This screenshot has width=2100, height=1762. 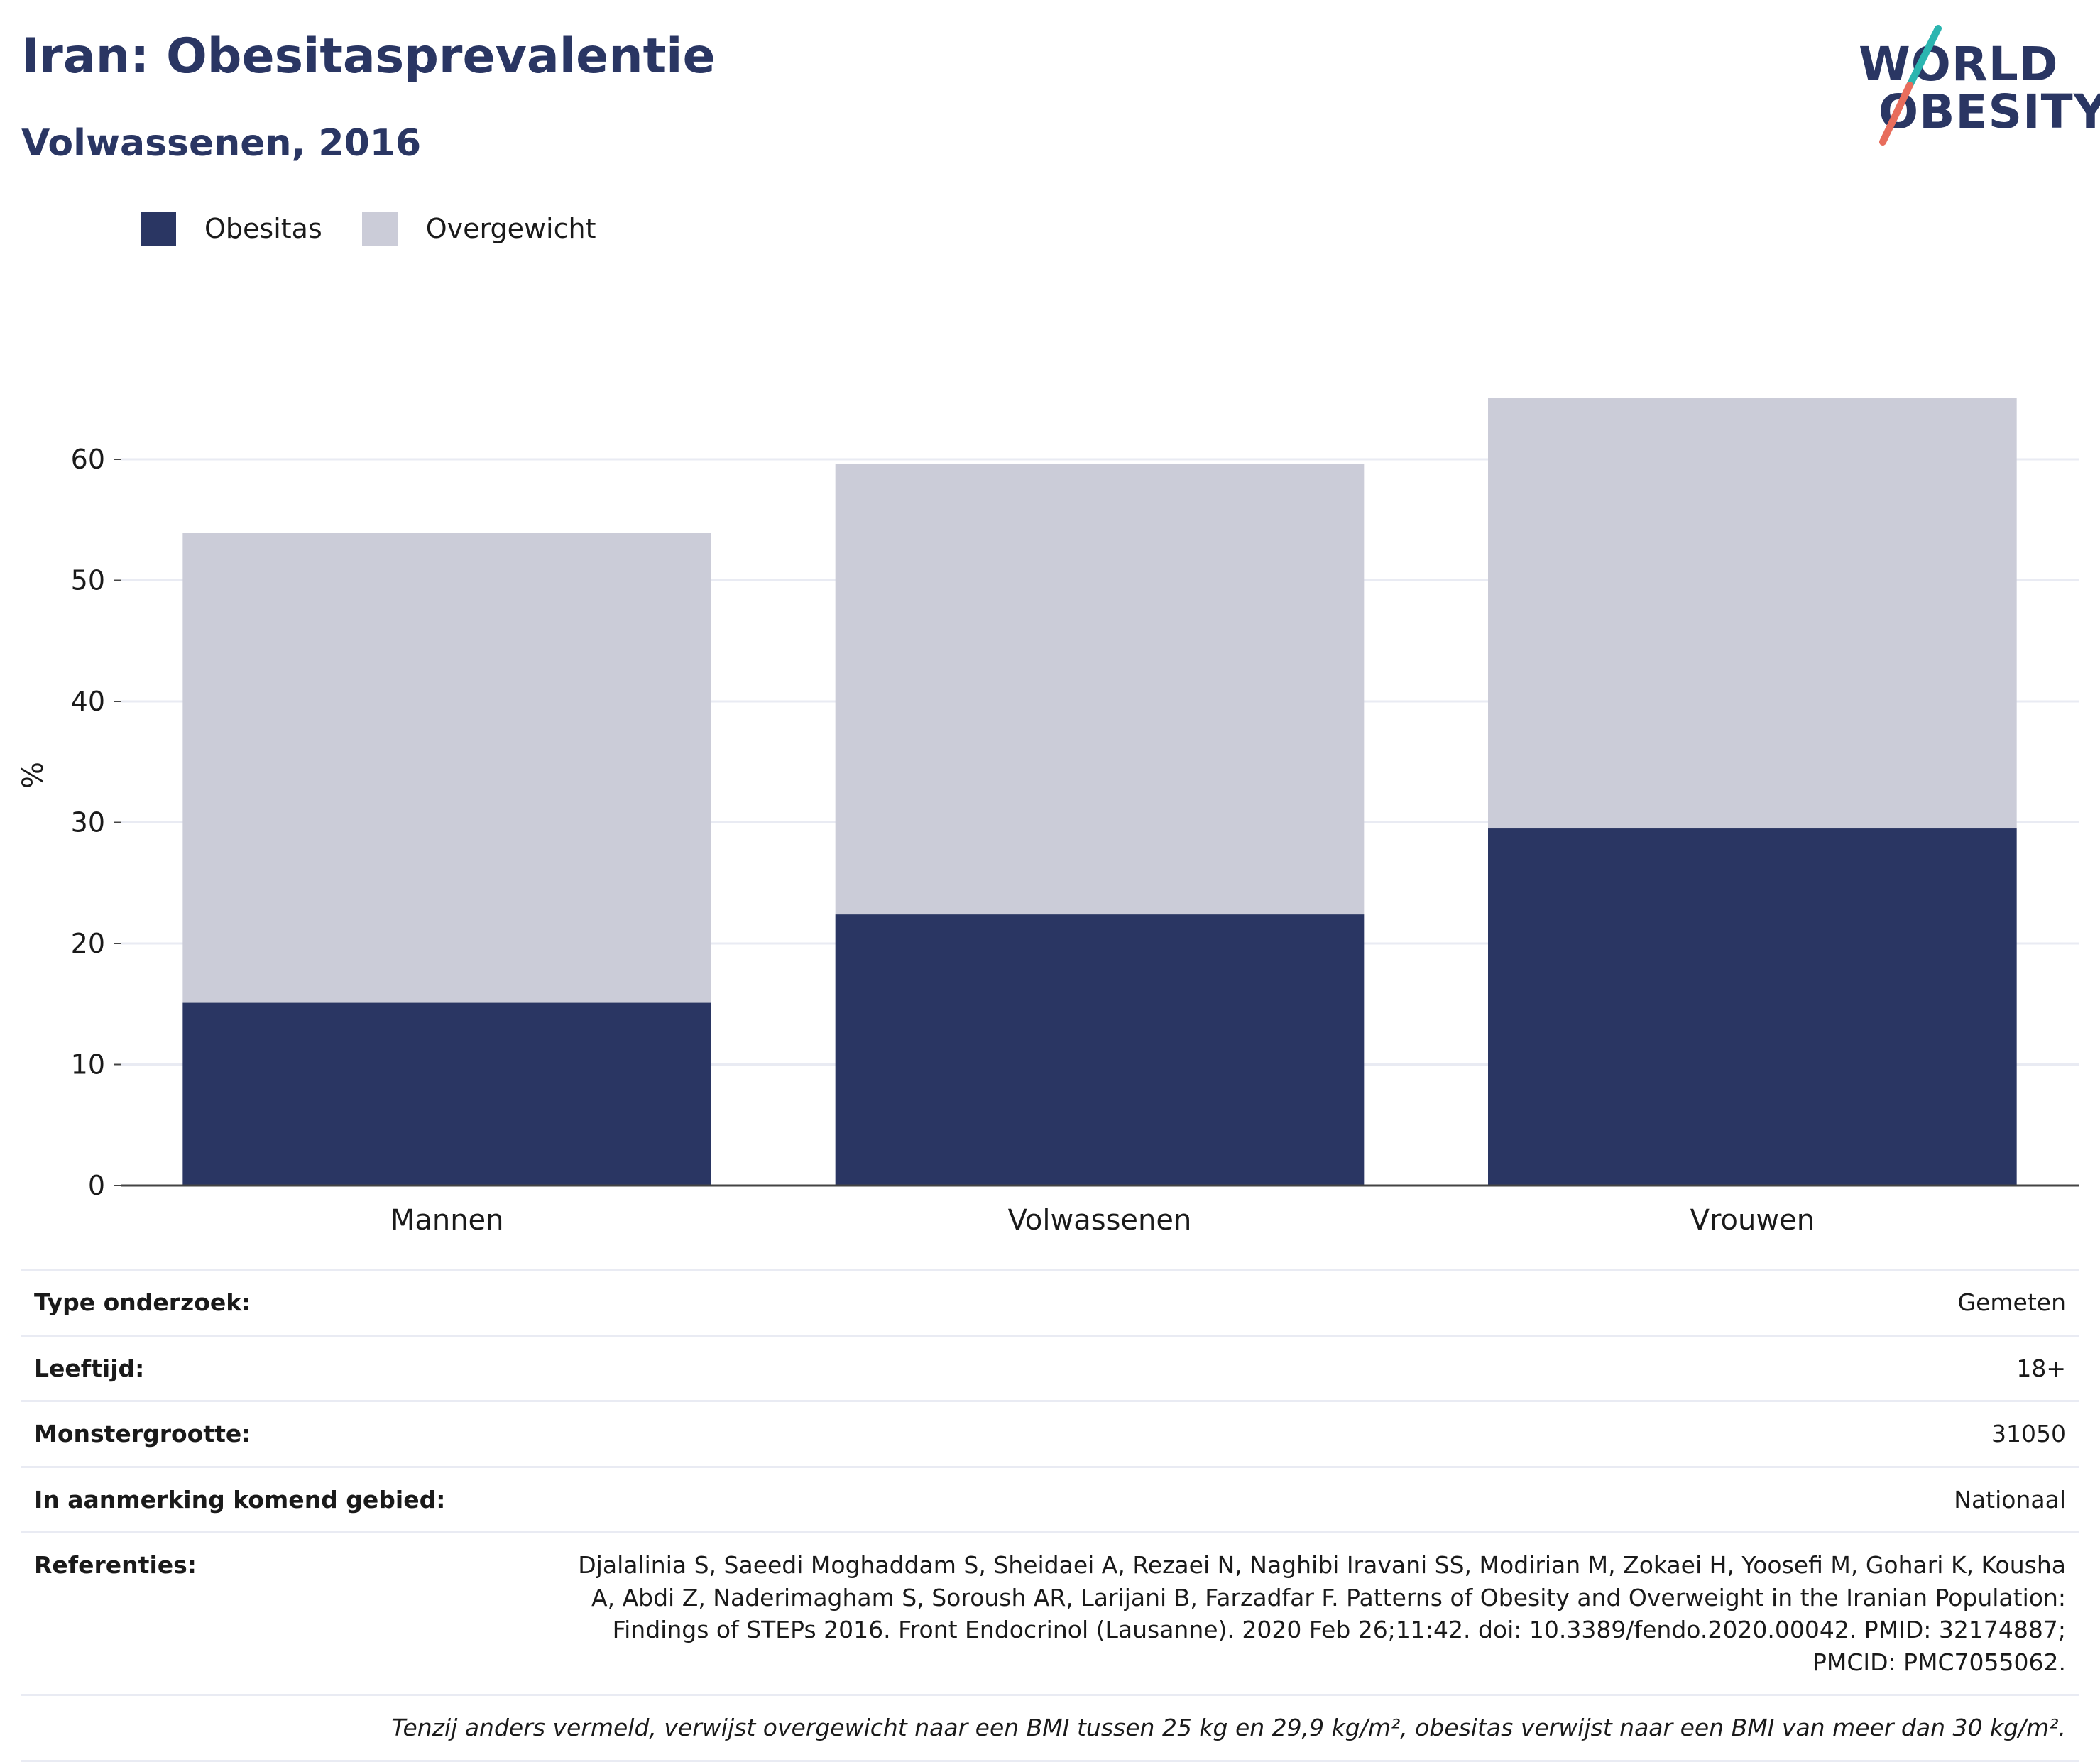 I want to click on info-value-type: Gemeten, so click(x=1311, y=1302).